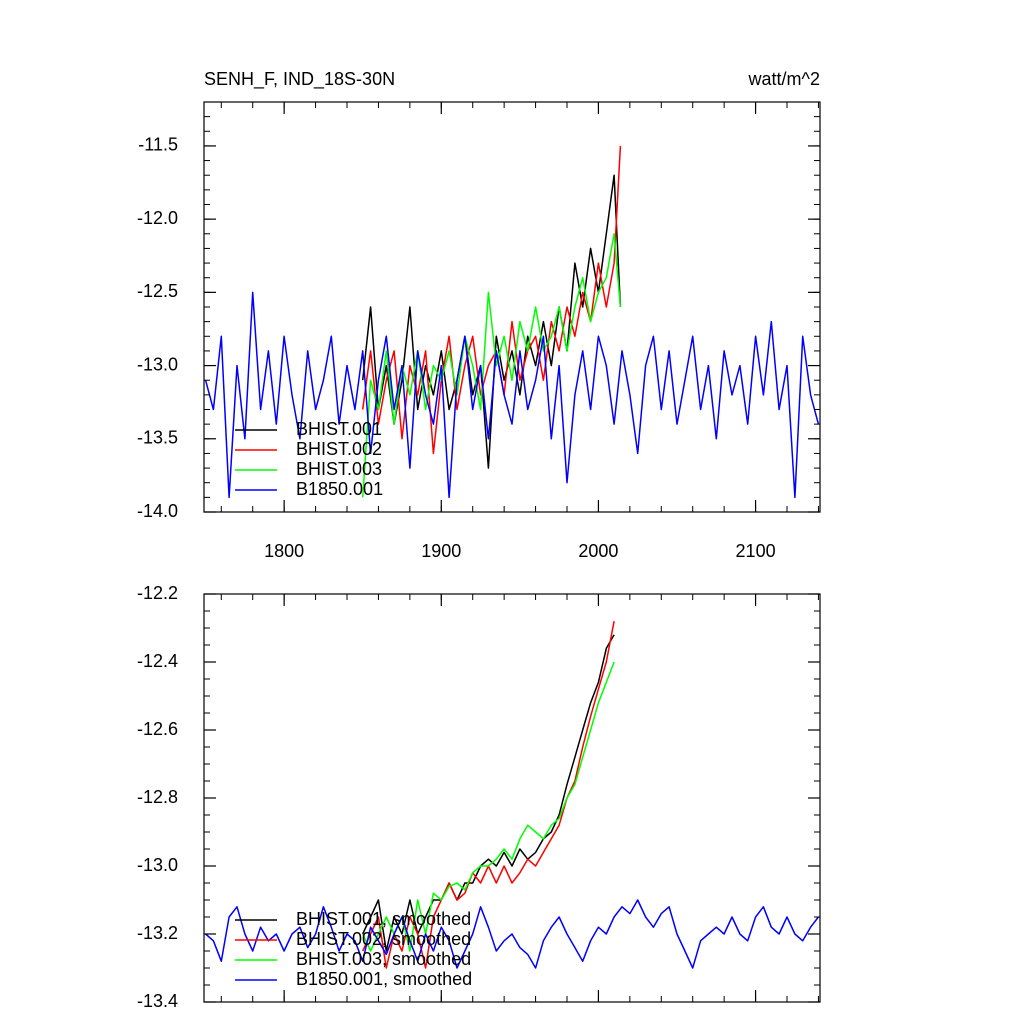 Image resolution: width=1024 pixels, height=1024 pixels. I want to click on y-tick-label: -13.4, so click(157, 1001).